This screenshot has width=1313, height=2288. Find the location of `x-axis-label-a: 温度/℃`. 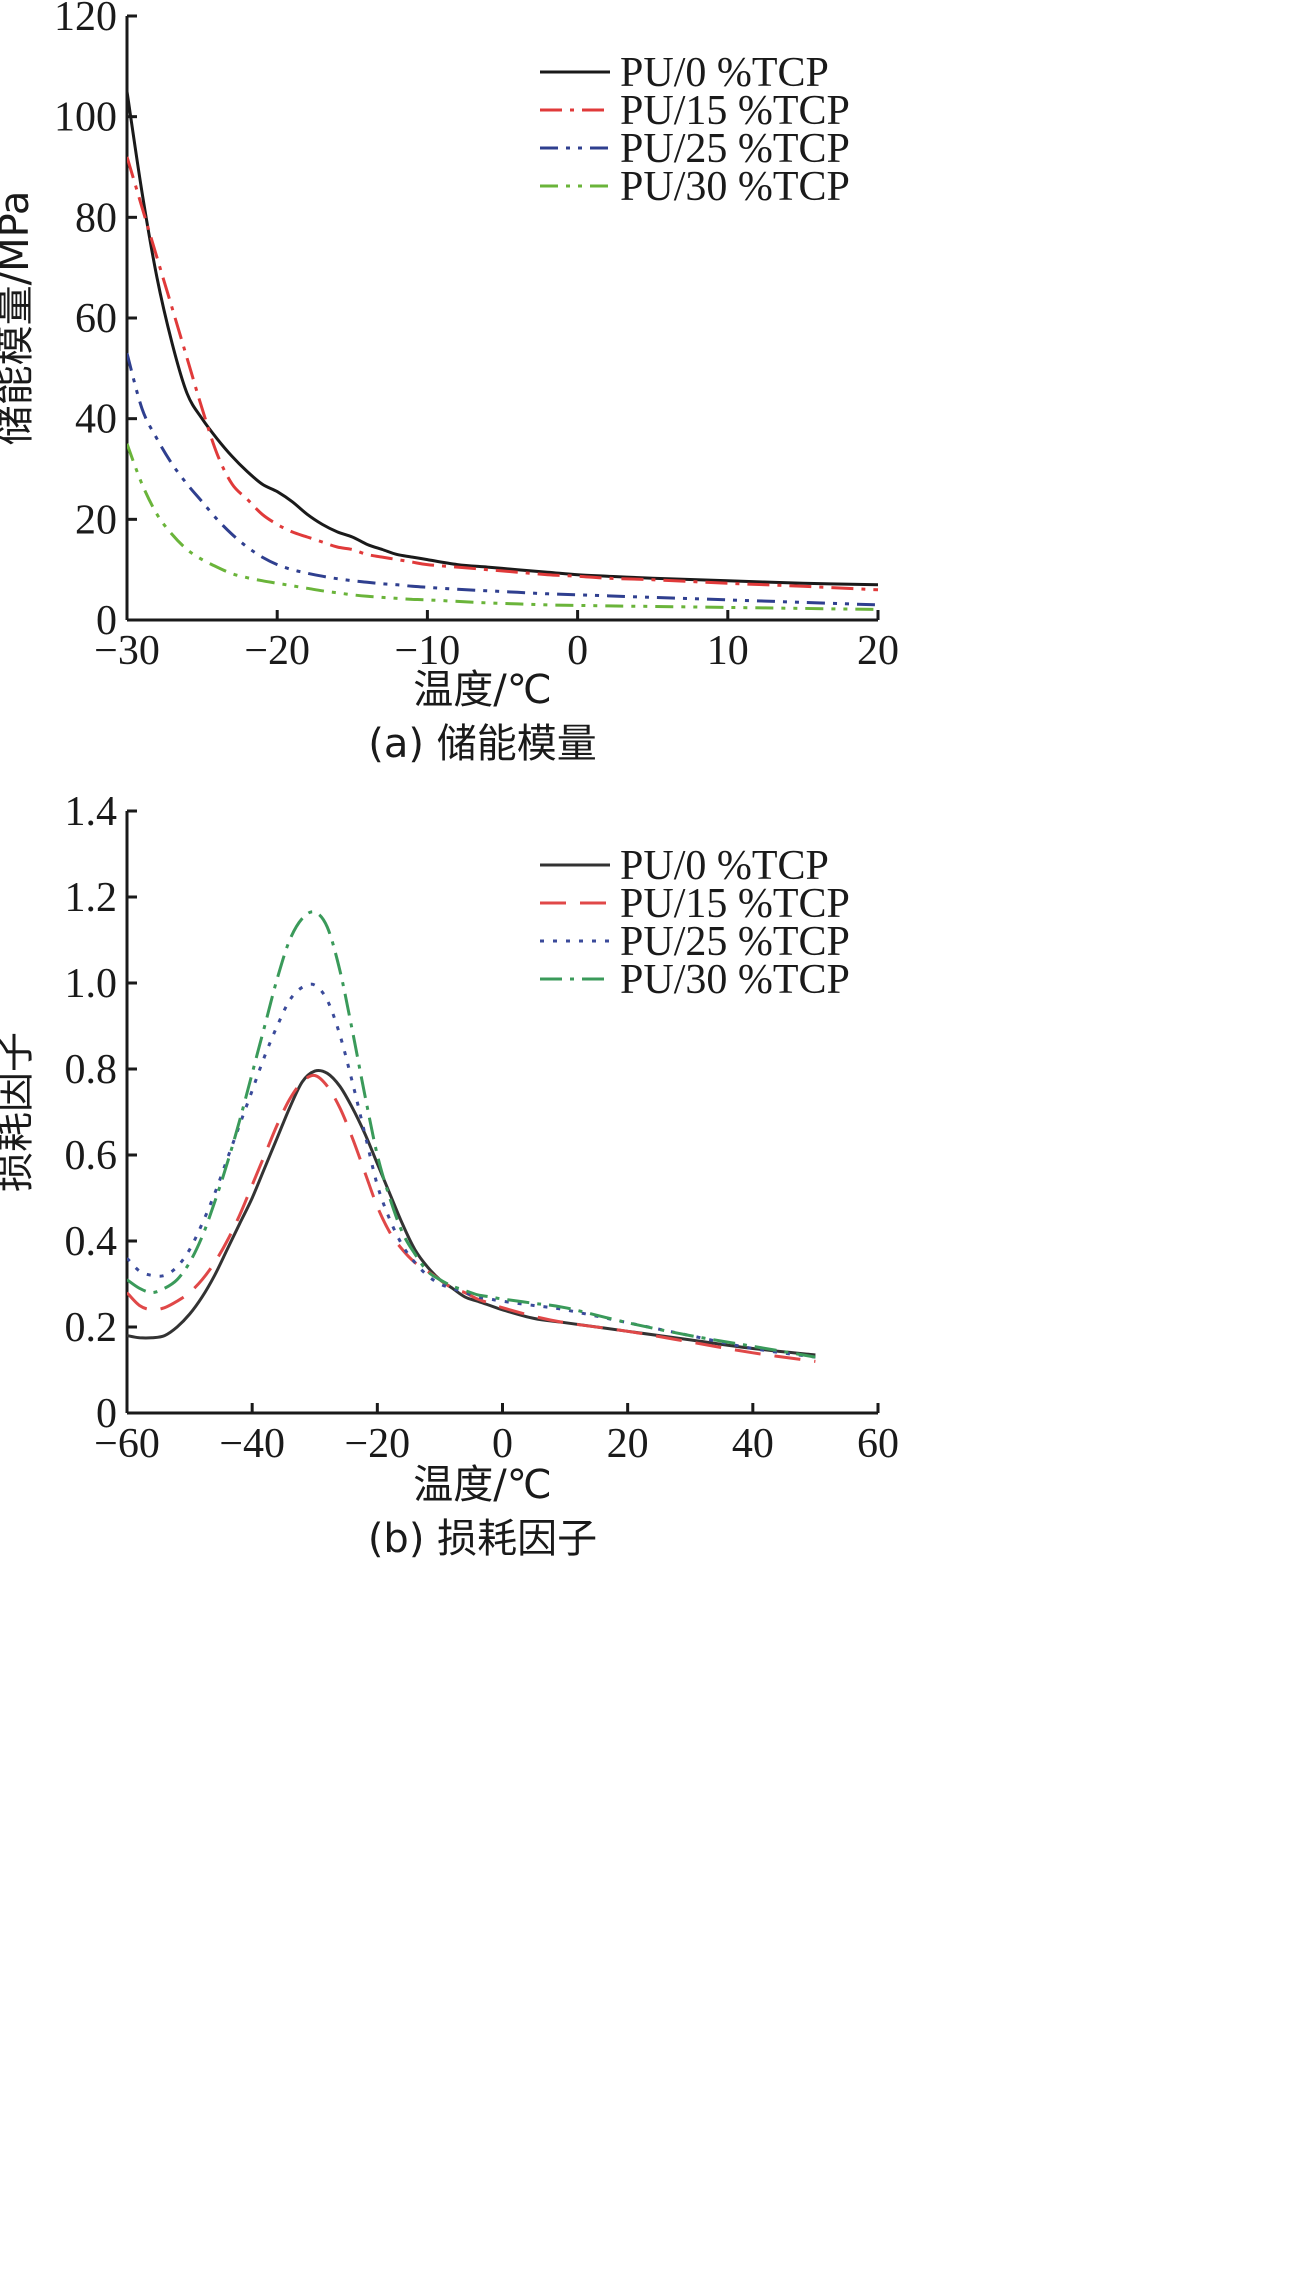

x-axis-label-a: 温度/℃ is located at coordinates (482, 690).